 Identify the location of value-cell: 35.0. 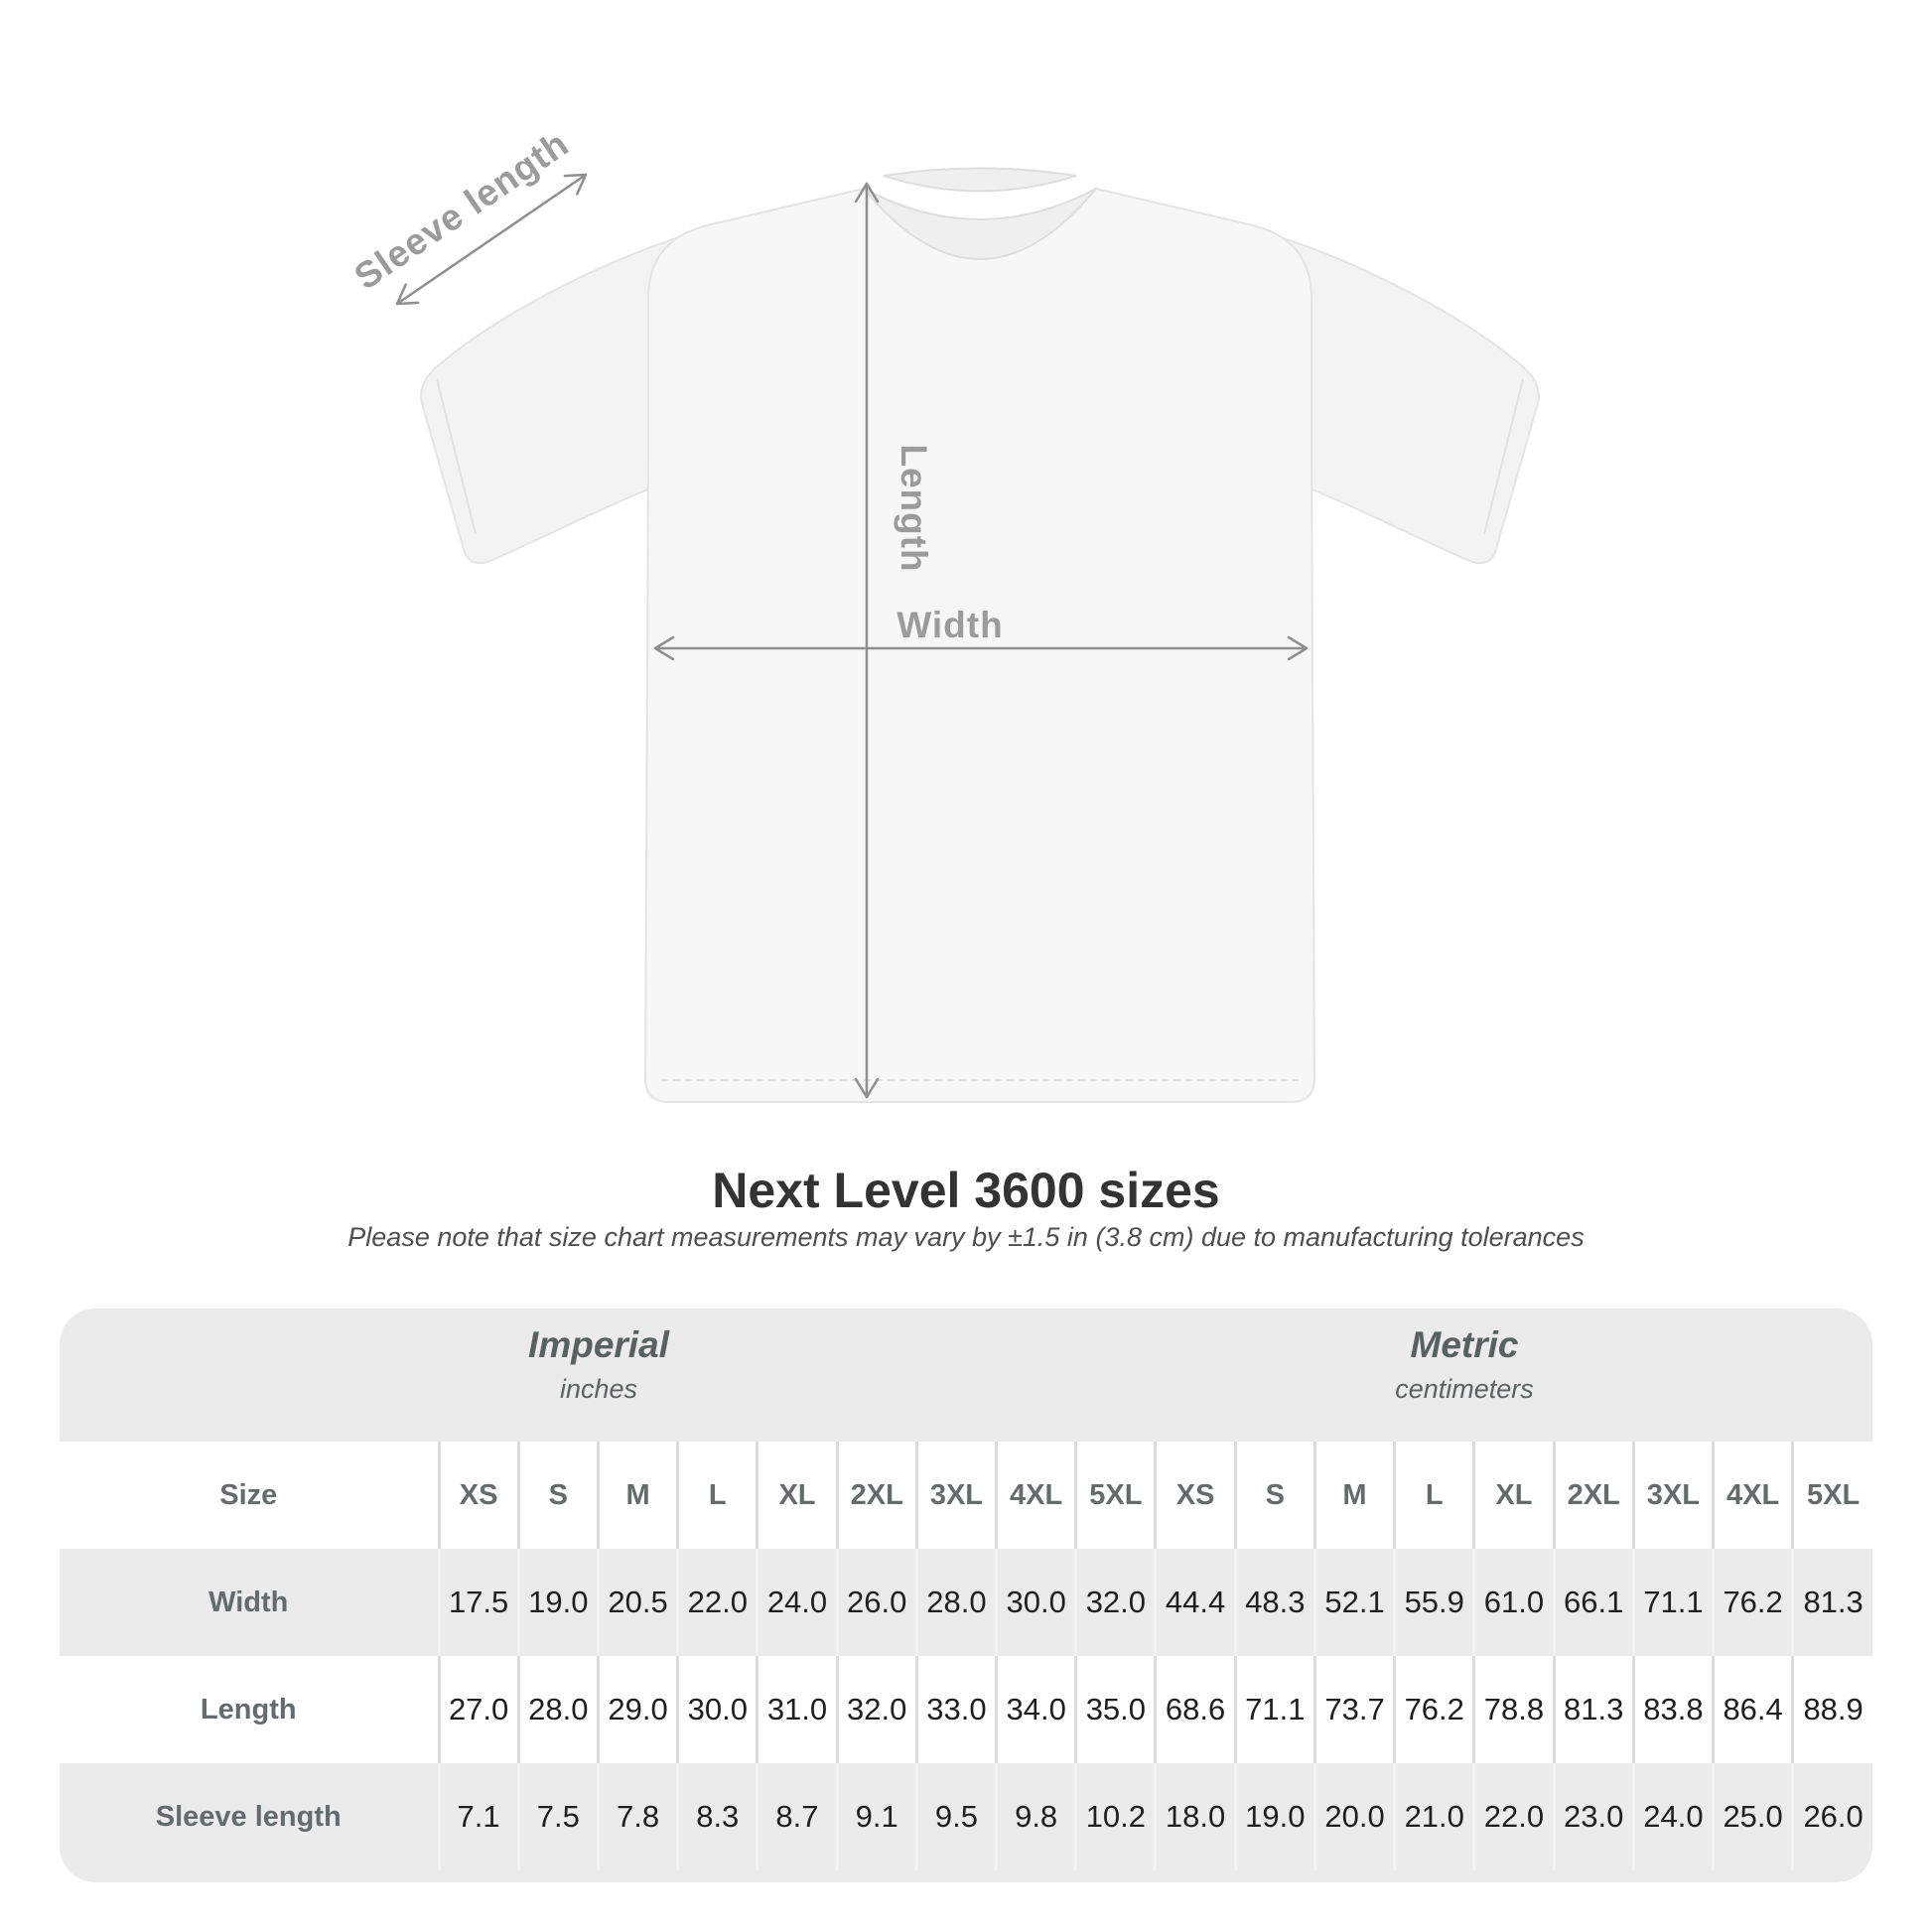
(1117, 1709).